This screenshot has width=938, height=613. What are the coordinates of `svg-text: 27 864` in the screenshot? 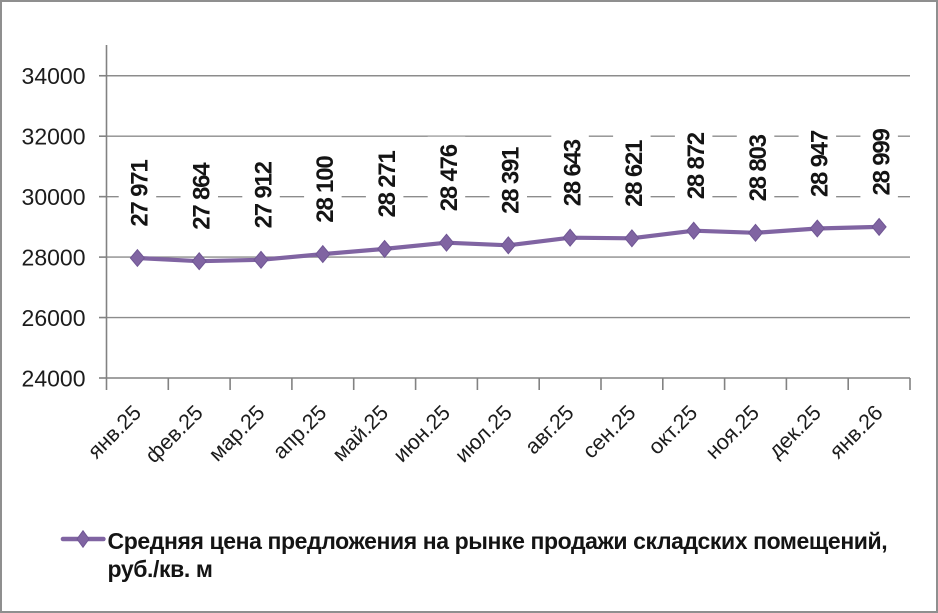 It's located at (202, 196).